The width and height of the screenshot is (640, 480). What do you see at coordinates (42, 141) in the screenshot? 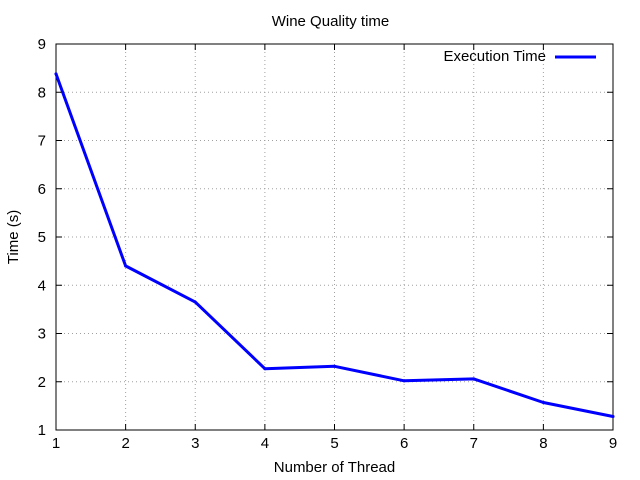
I see `y-tick-label: 7` at bounding box center [42, 141].